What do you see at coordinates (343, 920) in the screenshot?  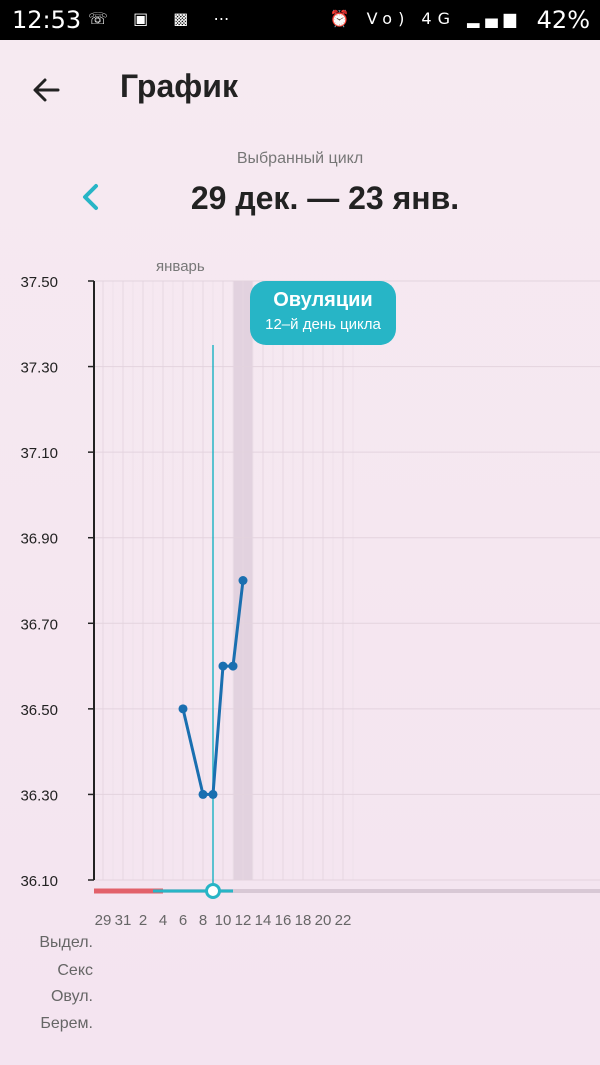 I see `x-tick-label: 22` at bounding box center [343, 920].